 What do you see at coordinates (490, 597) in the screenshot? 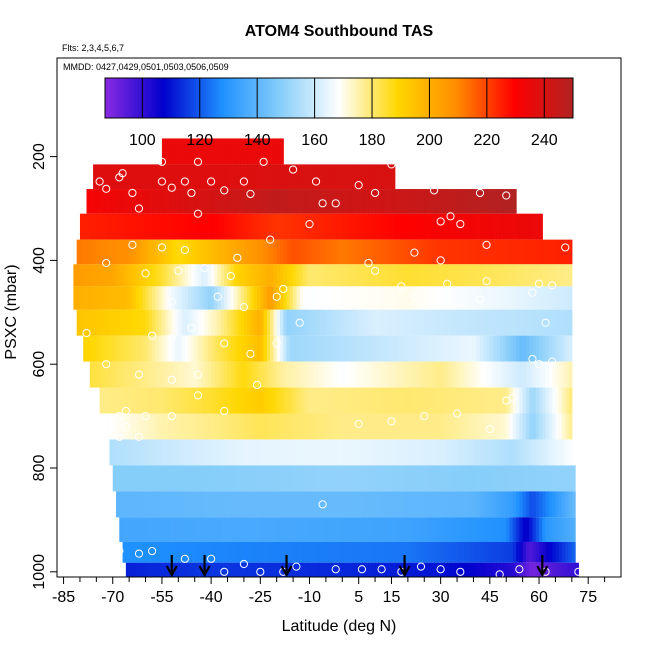
I see `x-tick-label: 45` at bounding box center [490, 597].